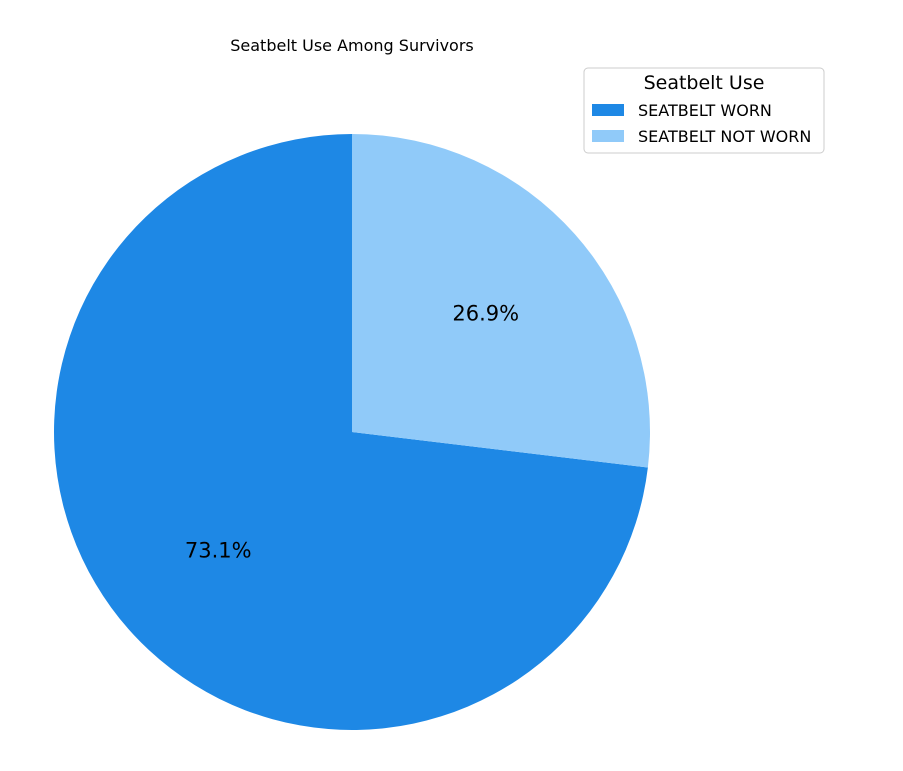 The image size is (903, 771). Describe the element at coordinates (352, 45) in the screenshot. I see `chart-title: Seatbelt Use Among Survivors` at that location.